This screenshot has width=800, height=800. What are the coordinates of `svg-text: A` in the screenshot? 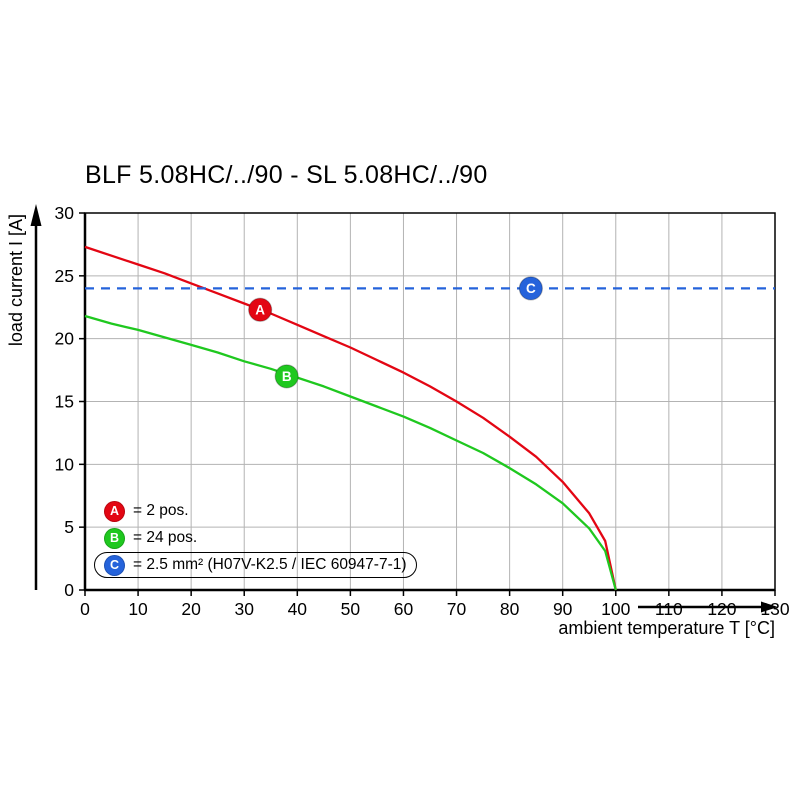 It's located at (260, 310).